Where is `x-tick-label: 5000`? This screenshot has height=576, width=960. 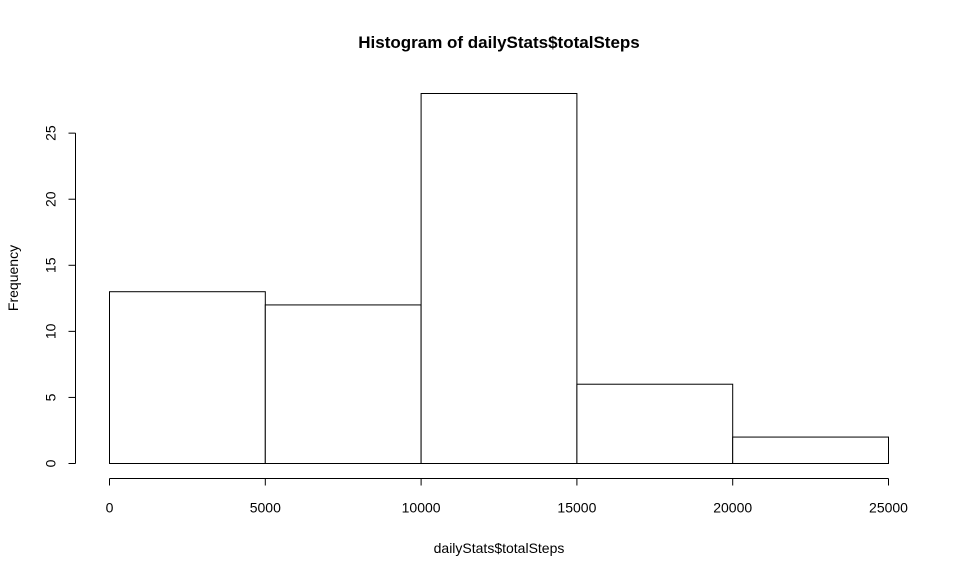 x-tick-label: 5000 is located at coordinates (265, 508).